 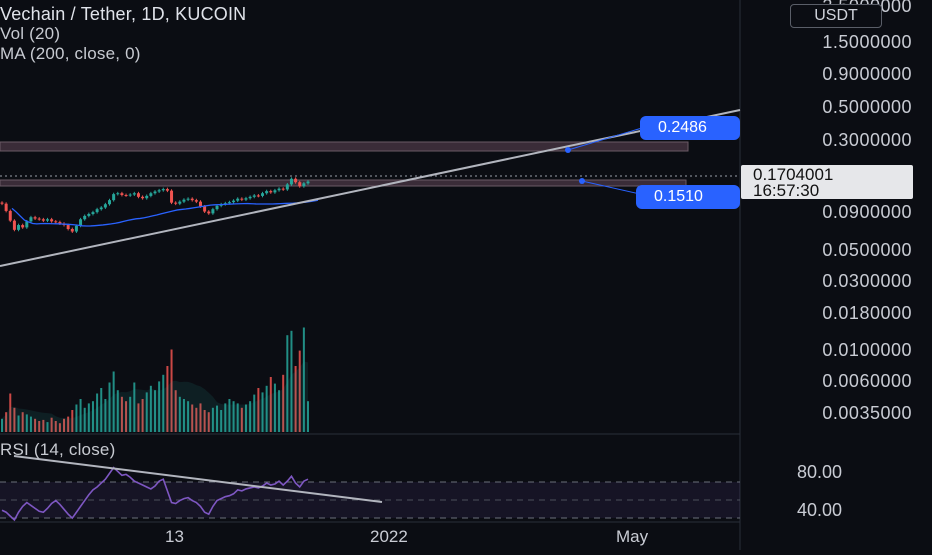 I want to click on price-tick: 0.0300000, so click(x=867, y=281).